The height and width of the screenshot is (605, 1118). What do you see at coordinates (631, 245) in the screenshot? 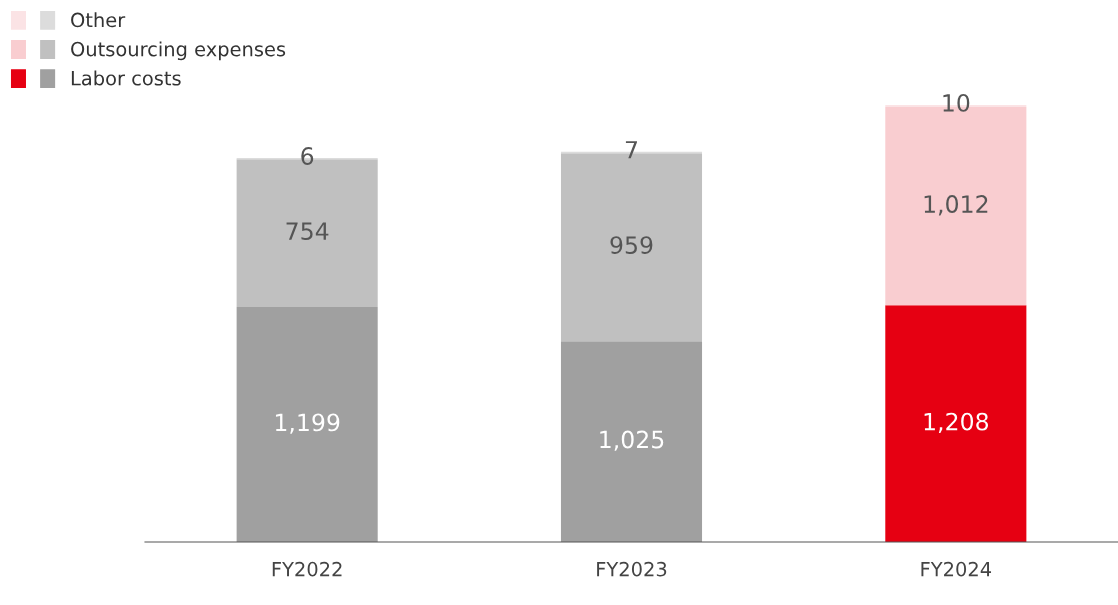
I see `data-label: 959` at bounding box center [631, 245].